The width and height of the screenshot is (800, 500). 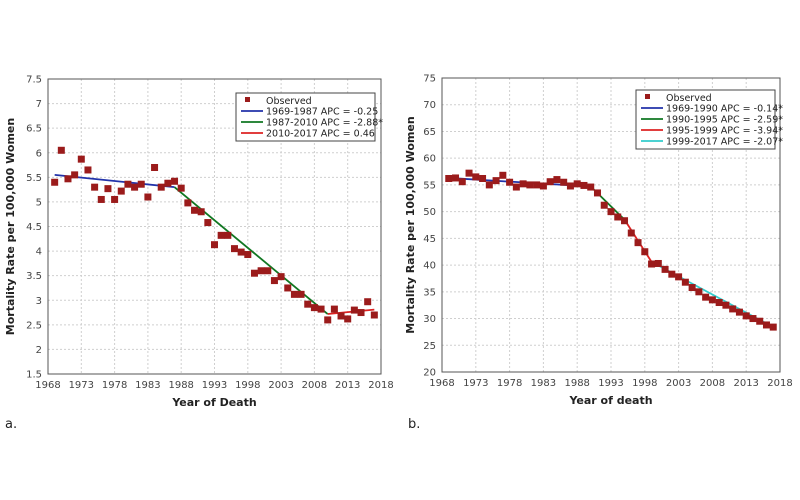 I want to click on y-tick-label: 7, so click(x=39, y=104).